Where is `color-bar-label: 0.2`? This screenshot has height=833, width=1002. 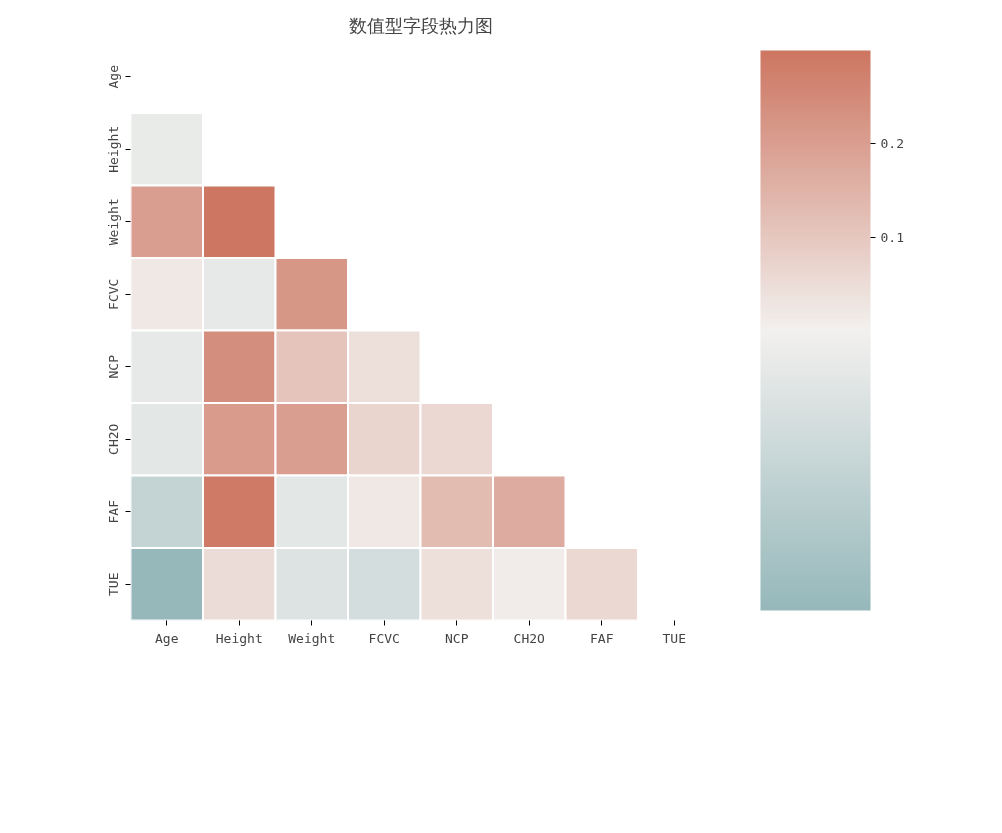
color-bar-label: 0.2 is located at coordinates (892, 144).